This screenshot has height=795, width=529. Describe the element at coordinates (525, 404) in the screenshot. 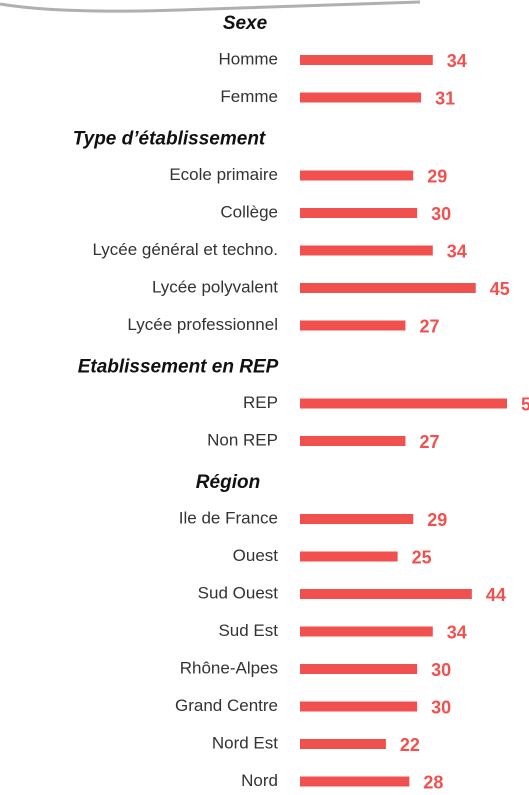

I see `value-label: 53` at that location.